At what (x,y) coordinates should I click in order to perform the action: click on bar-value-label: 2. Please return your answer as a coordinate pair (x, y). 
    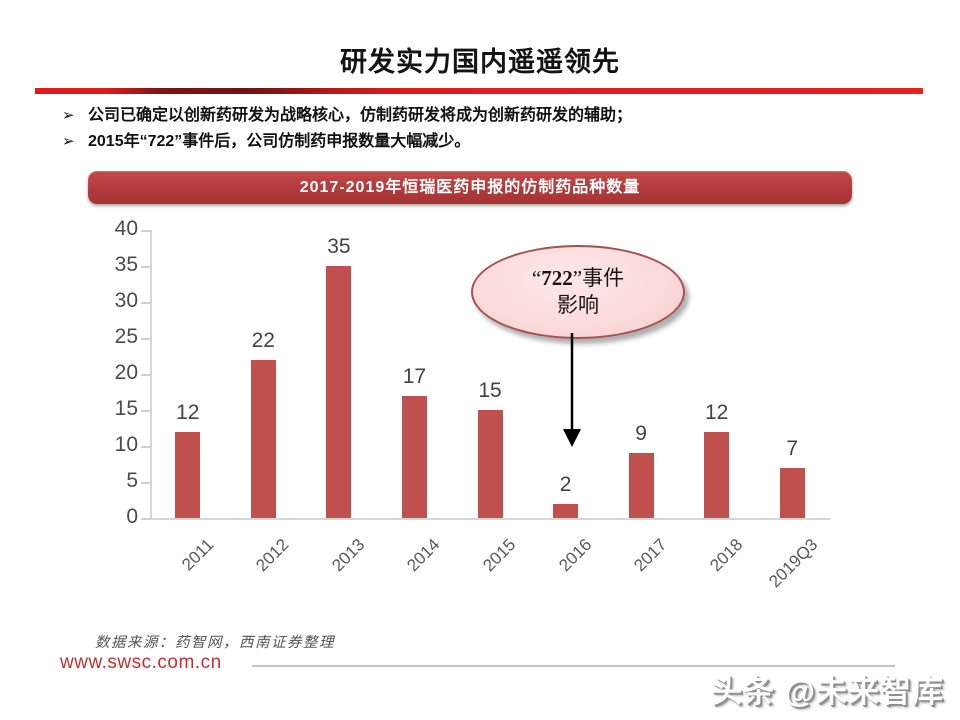
    Looking at the image, I should click on (565, 484).